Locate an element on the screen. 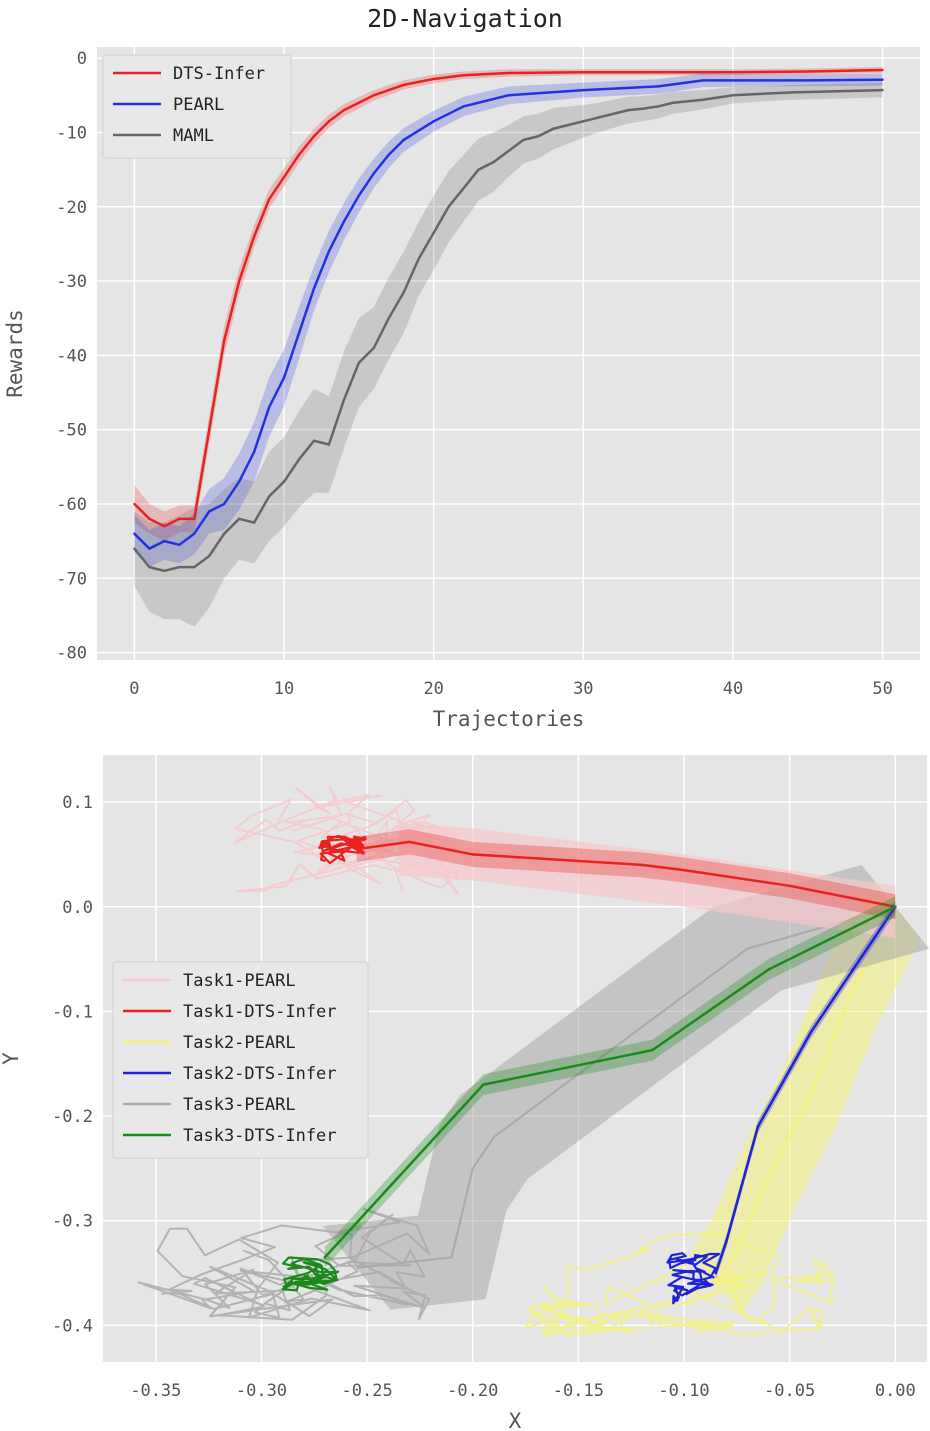 The height and width of the screenshot is (1431, 930). x-axis-label: X is located at coordinates (515, 1420).